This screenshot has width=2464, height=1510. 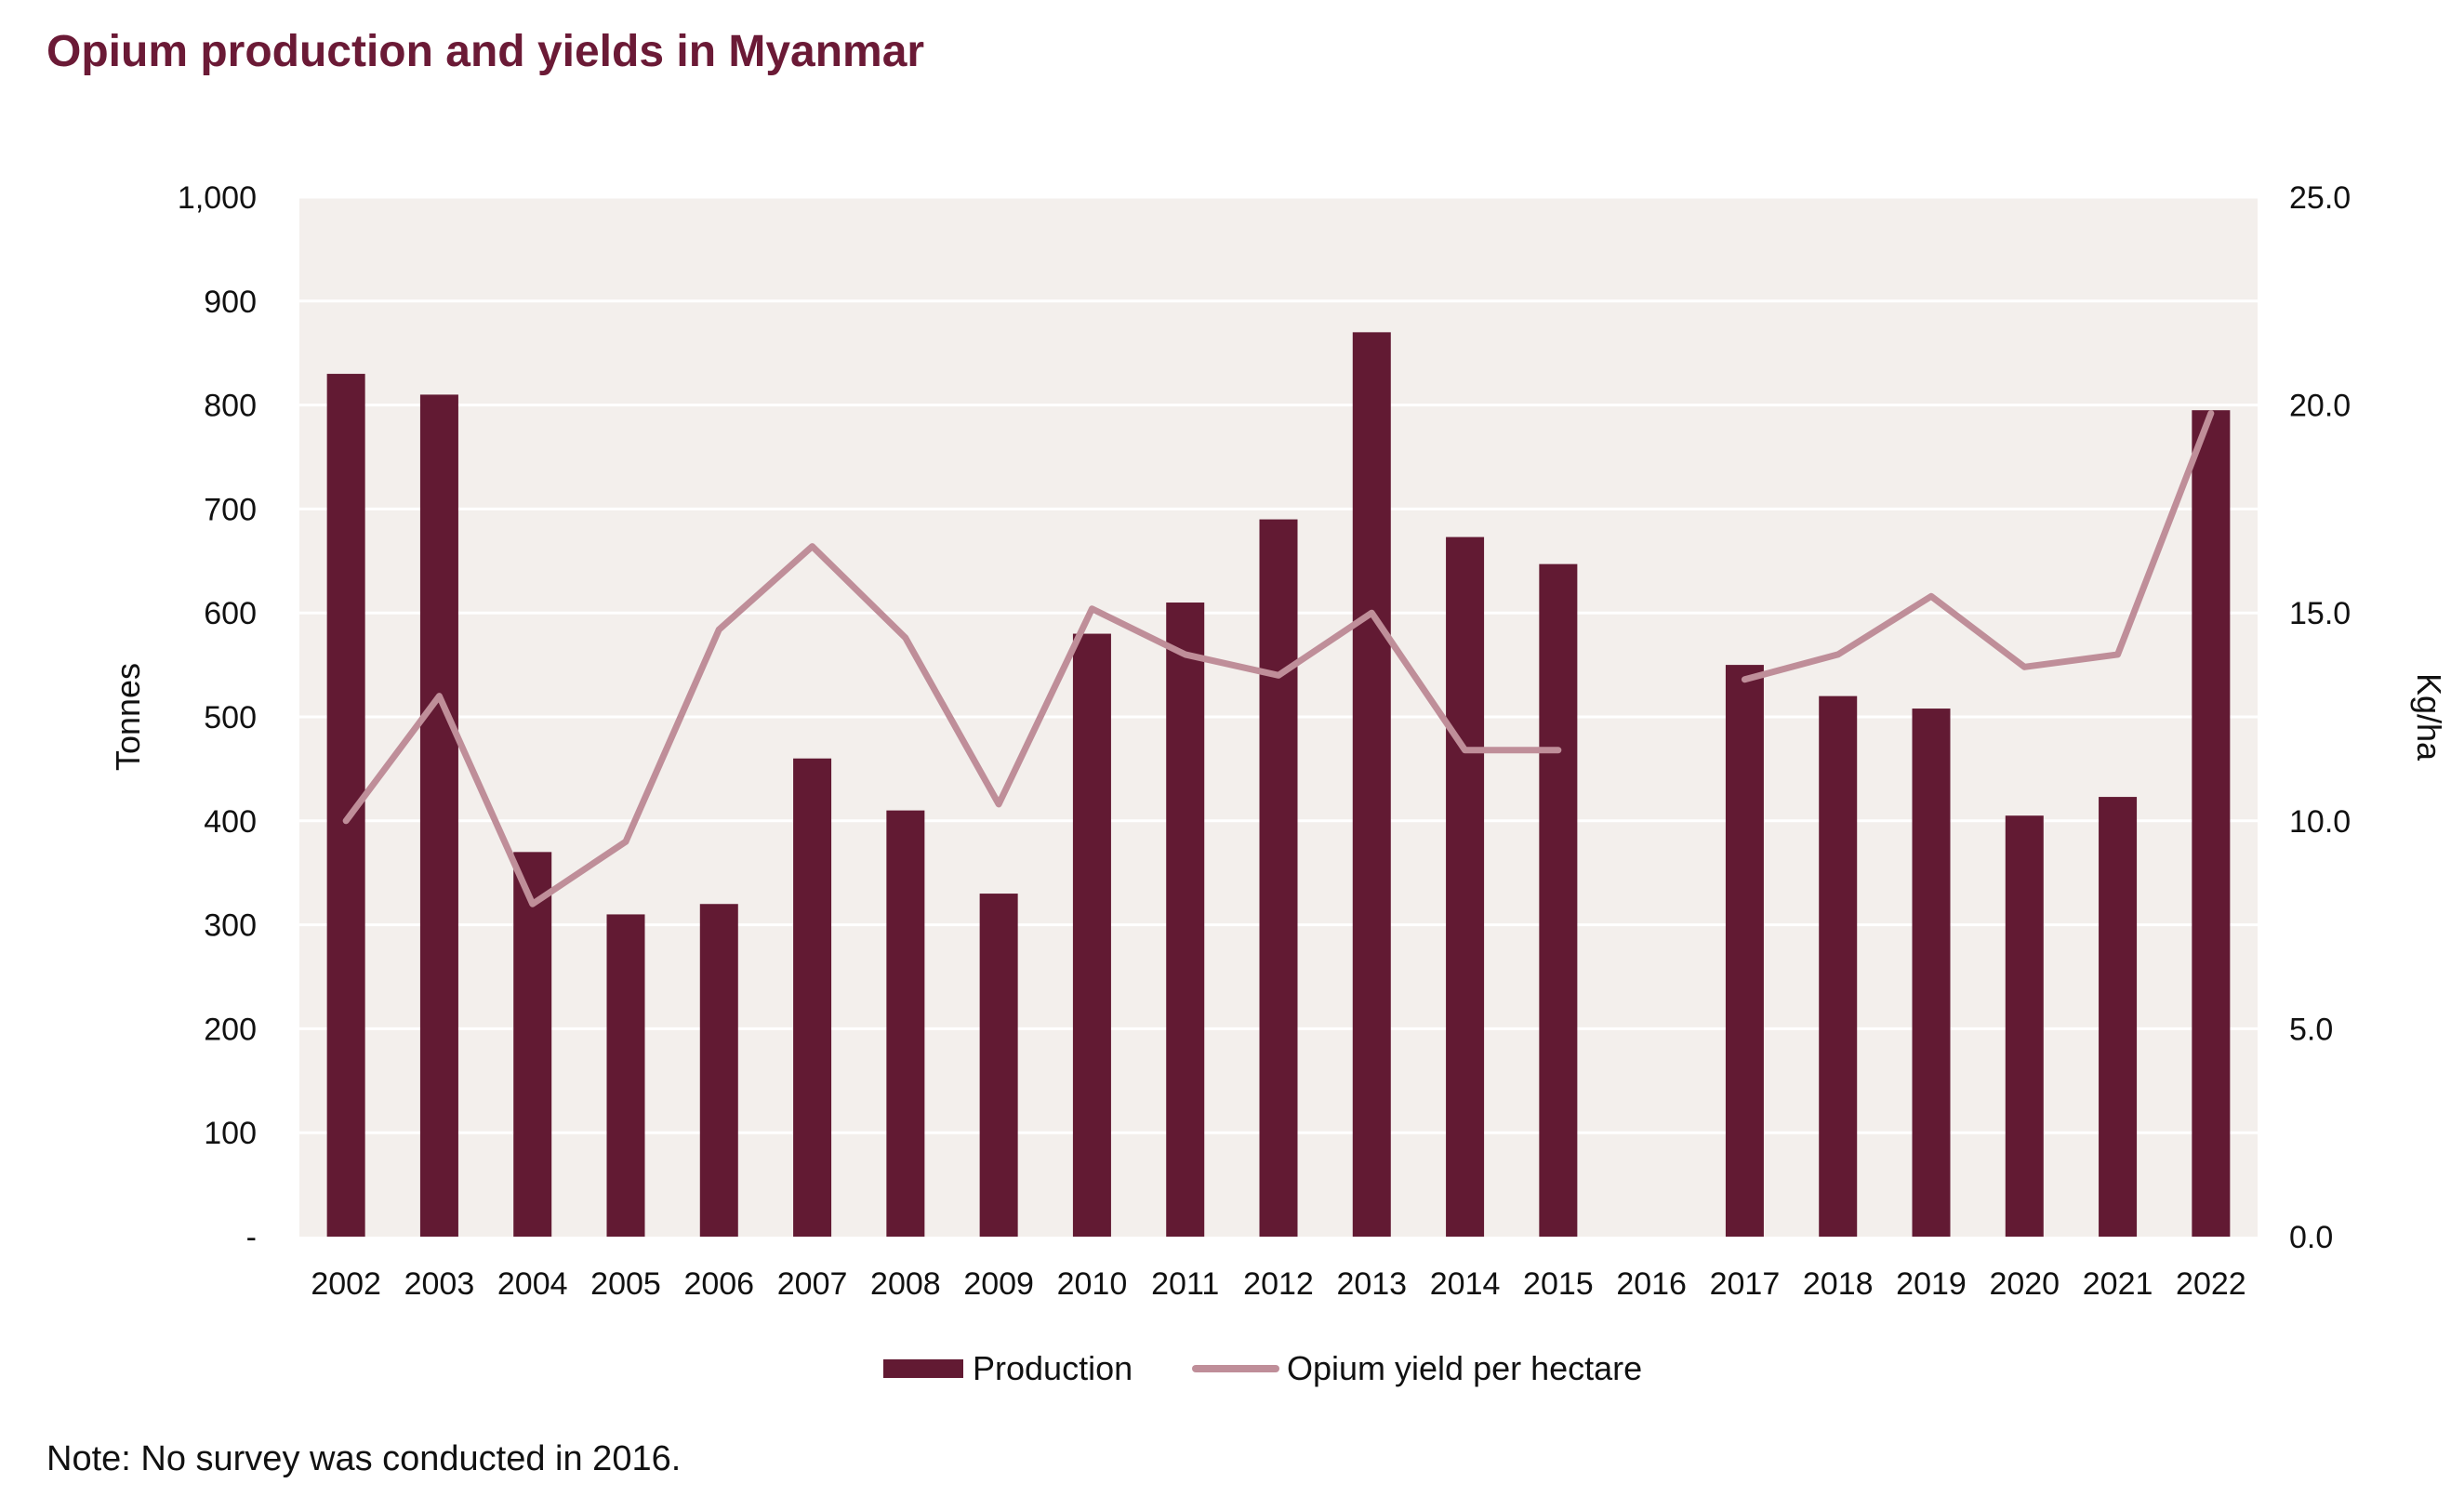 I want to click on x-tick-label: 2003, so click(x=439, y=1284).